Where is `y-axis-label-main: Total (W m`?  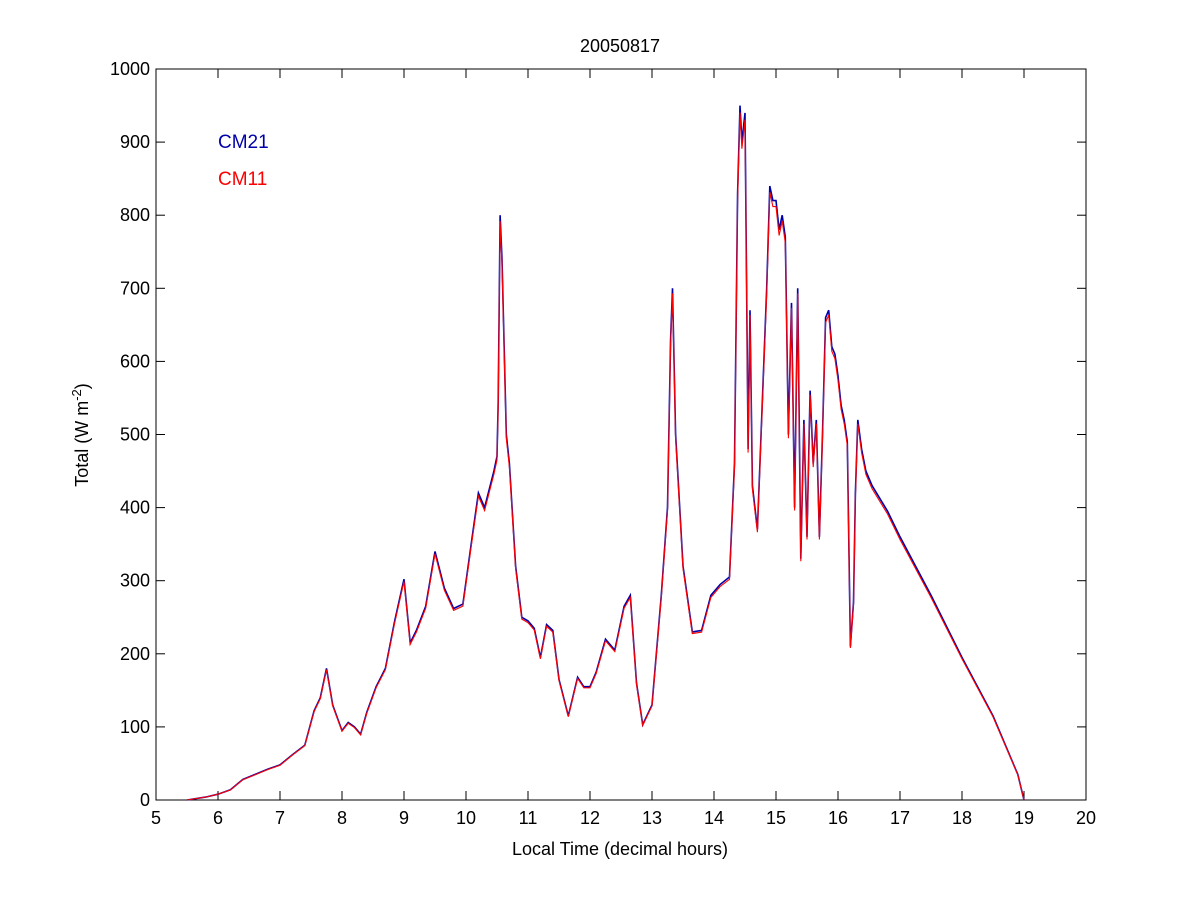 y-axis-label-main: Total (W m is located at coordinates (82, 444).